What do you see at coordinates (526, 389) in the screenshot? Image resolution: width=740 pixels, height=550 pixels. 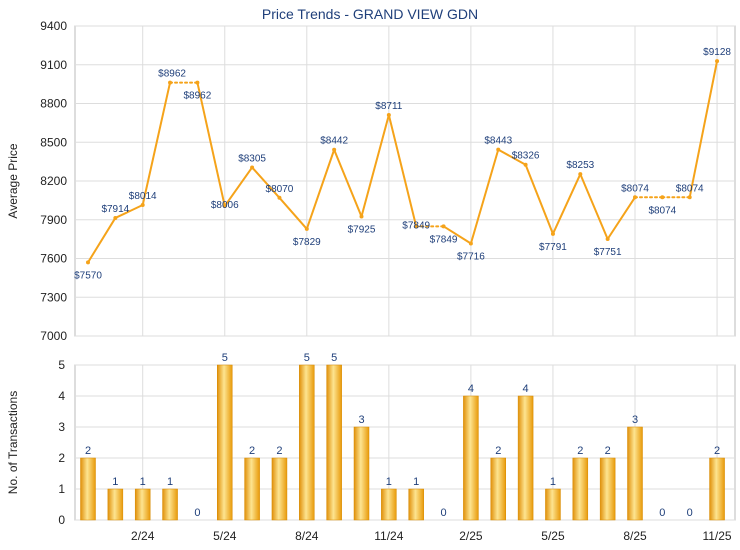 I see `transaction-bar-label: 4` at bounding box center [526, 389].